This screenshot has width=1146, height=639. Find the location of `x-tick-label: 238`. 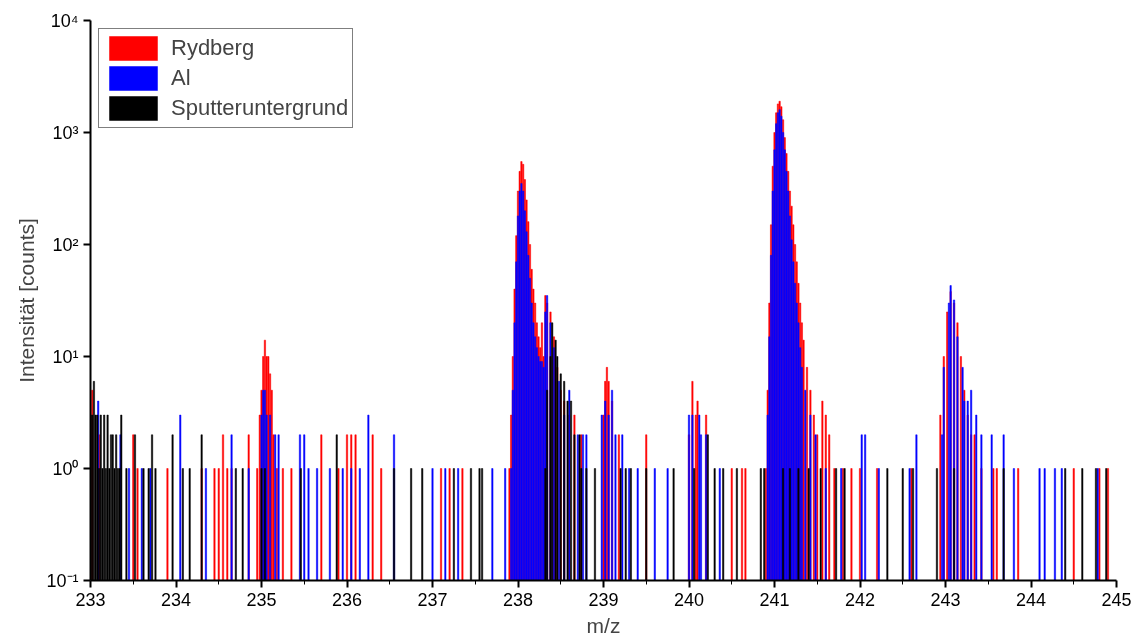

x-tick-label: 238 is located at coordinates (518, 599).